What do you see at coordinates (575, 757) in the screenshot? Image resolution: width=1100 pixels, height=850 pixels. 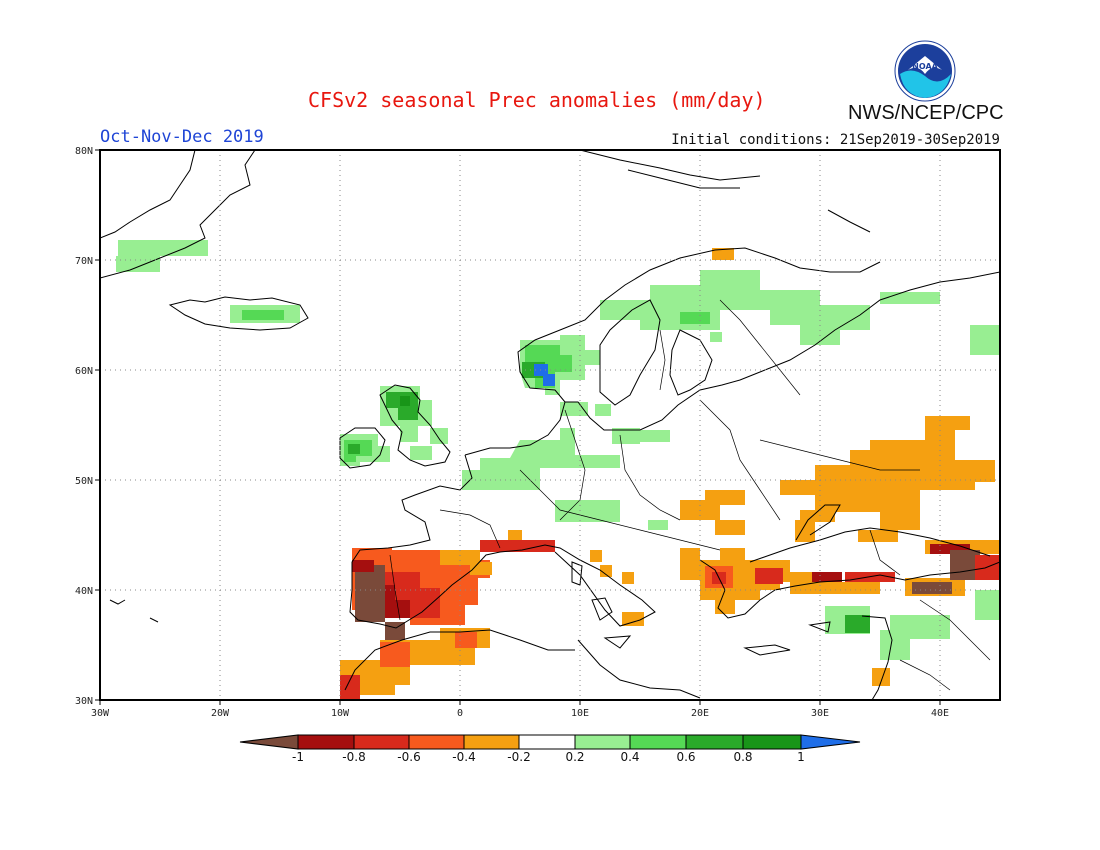 I see `colorbar-label: 0.2` at bounding box center [575, 757].